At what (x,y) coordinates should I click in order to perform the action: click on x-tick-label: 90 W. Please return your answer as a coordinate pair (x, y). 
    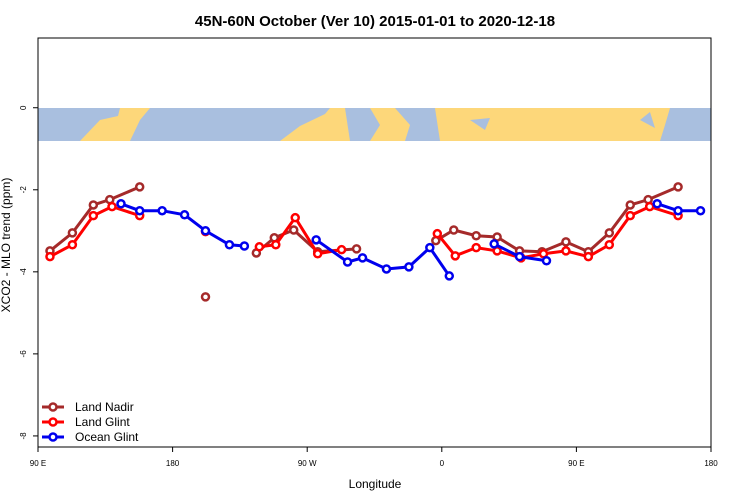
    Looking at the image, I should click on (307, 463).